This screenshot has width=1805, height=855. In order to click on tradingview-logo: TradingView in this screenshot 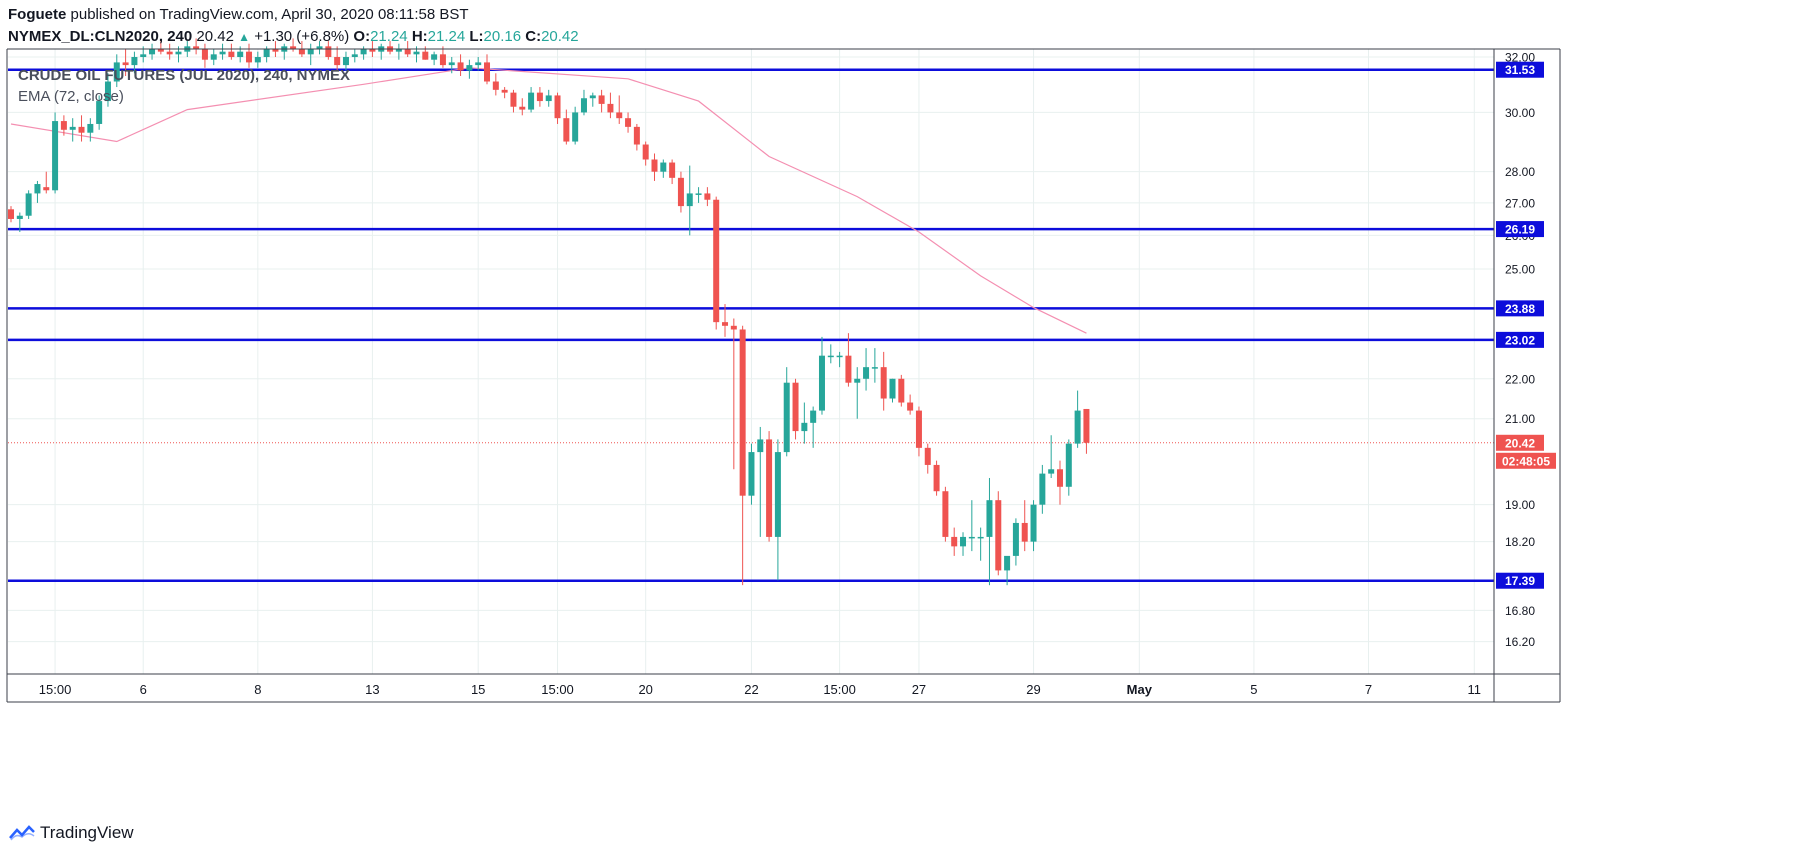, I will do `click(71, 833)`.